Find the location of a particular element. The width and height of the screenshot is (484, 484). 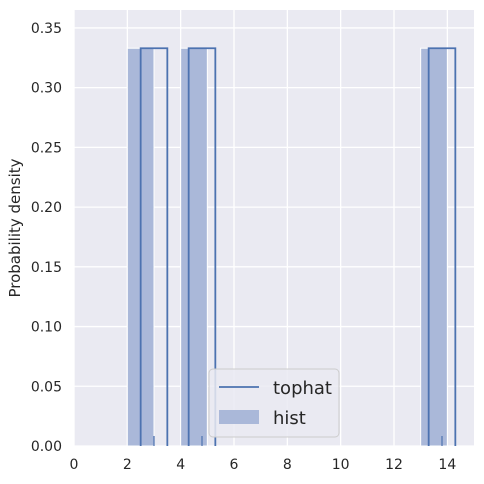

x-tick-label: 4 is located at coordinates (180, 465).